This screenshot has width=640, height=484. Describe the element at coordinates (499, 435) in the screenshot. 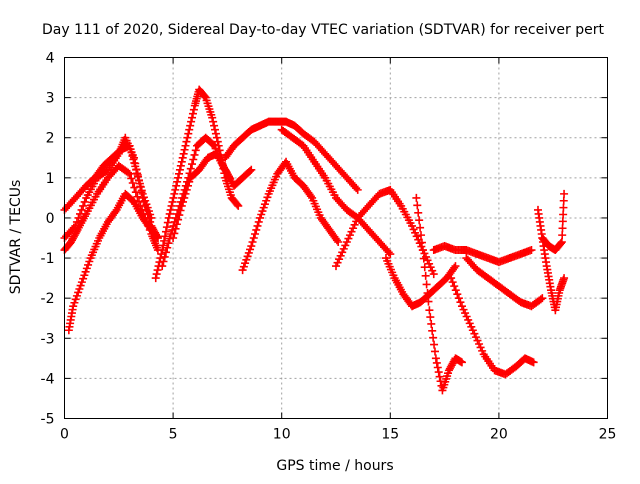

I see `x-tick-label: 20` at that location.